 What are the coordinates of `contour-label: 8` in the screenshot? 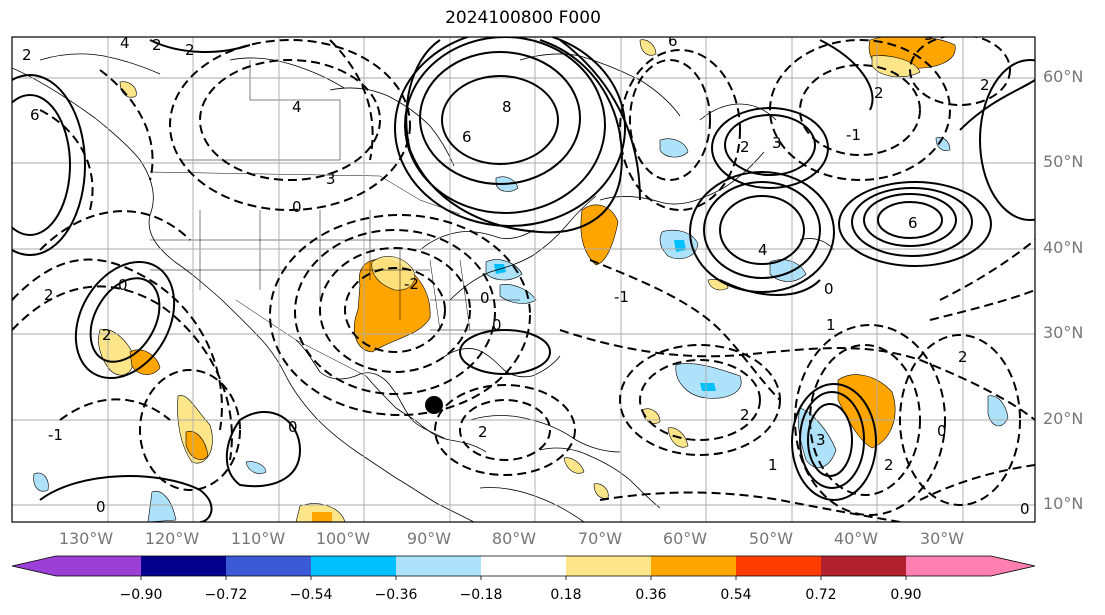 It's located at (507, 107).